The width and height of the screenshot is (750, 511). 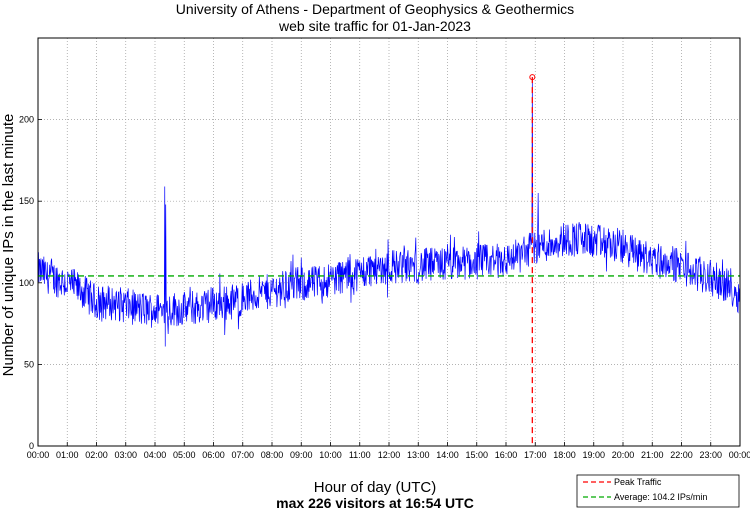 What do you see at coordinates (418, 455) in the screenshot?
I see `x-tick-label: 13:00` at bounding box center [418, 455].